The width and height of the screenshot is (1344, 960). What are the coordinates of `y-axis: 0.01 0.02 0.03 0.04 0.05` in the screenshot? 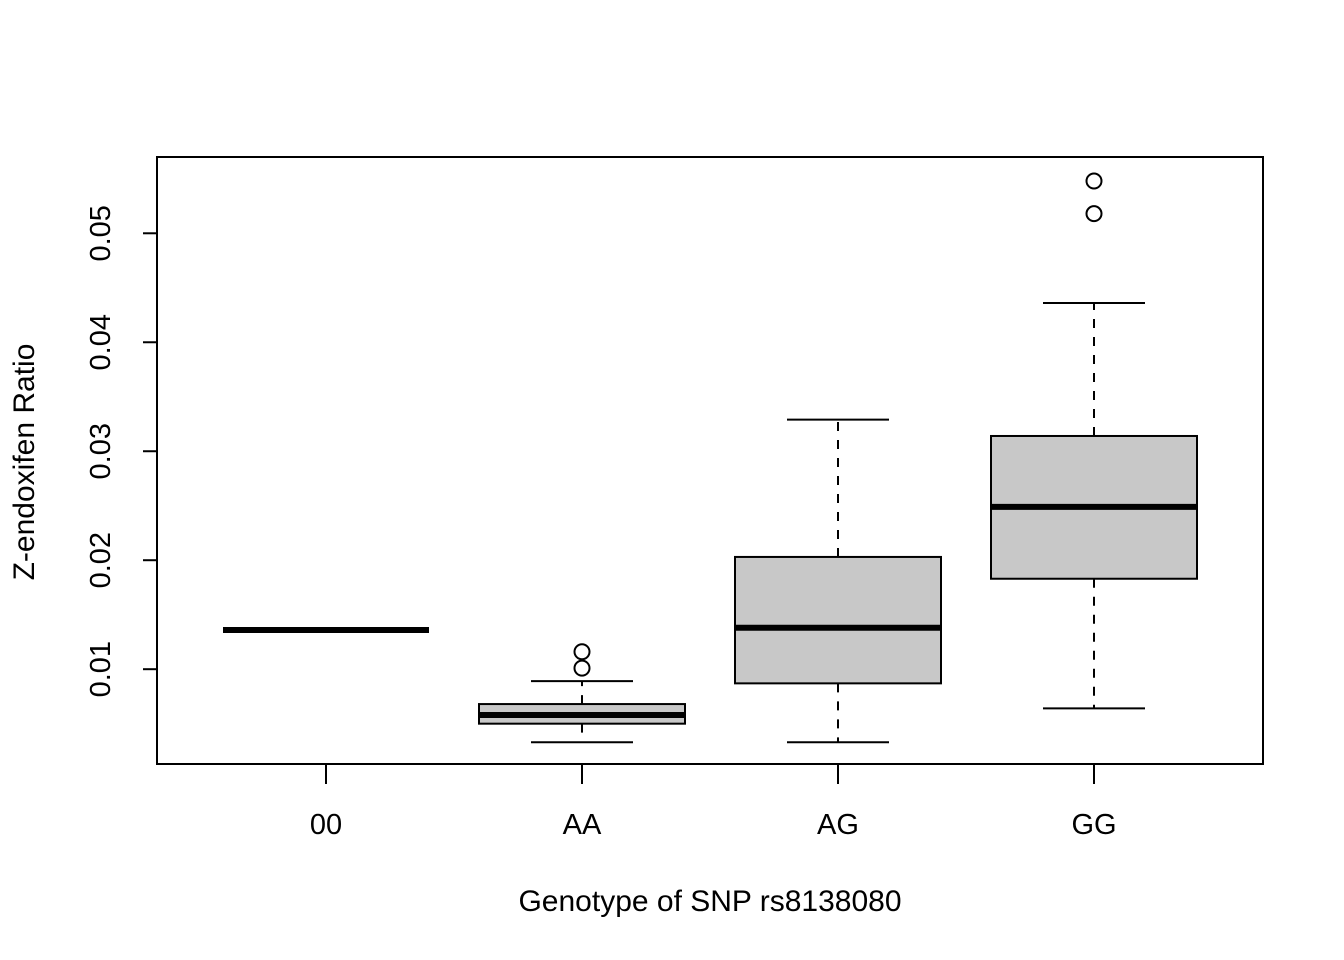 It's located at (121, 451).